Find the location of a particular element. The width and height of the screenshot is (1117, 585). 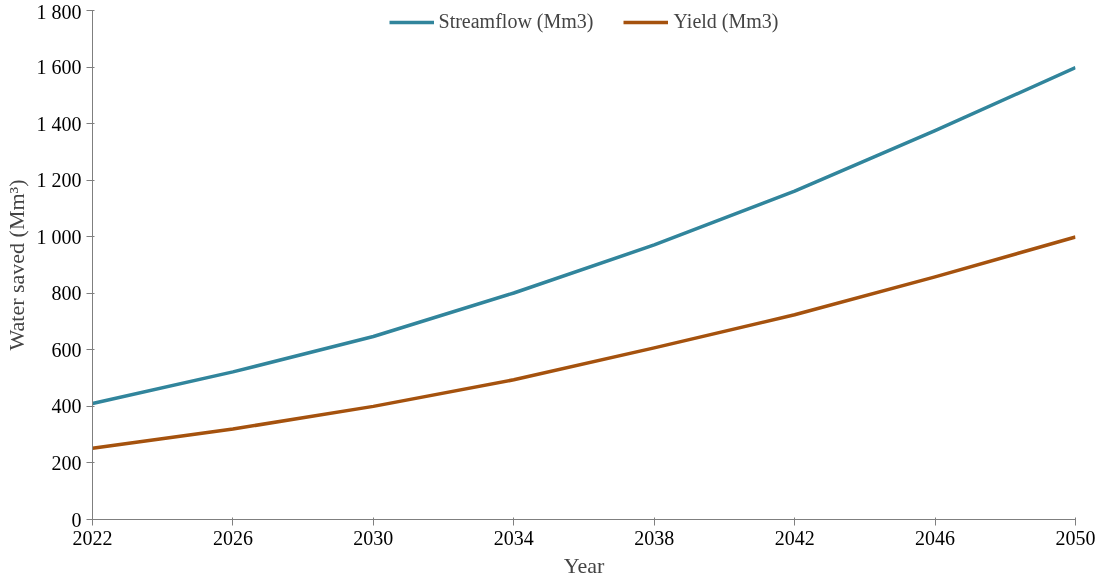

x-tick-label: 2046 is located at coordinates (935, 537).